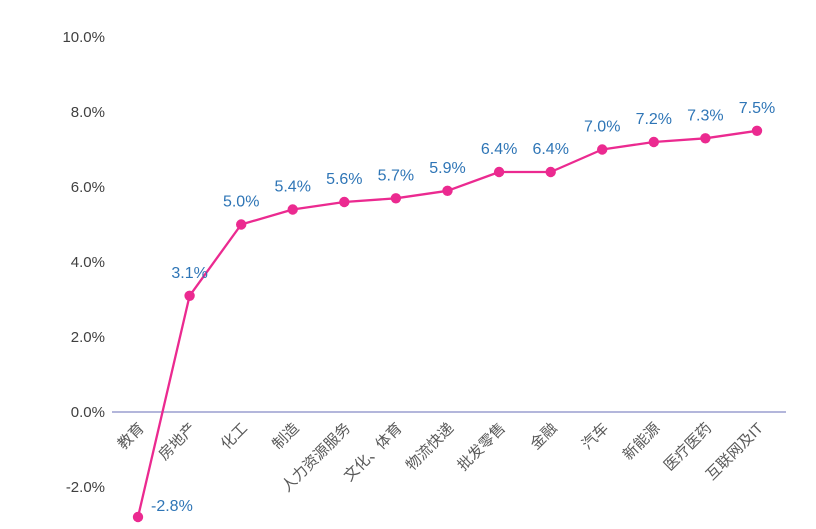 Image resolution: width=816 pixels, height=529 pixels. What do you see at coordinates (88, 187) in the screenshot?
I see `y-tick-label: 6.0%` at bounding box center [88, 187].